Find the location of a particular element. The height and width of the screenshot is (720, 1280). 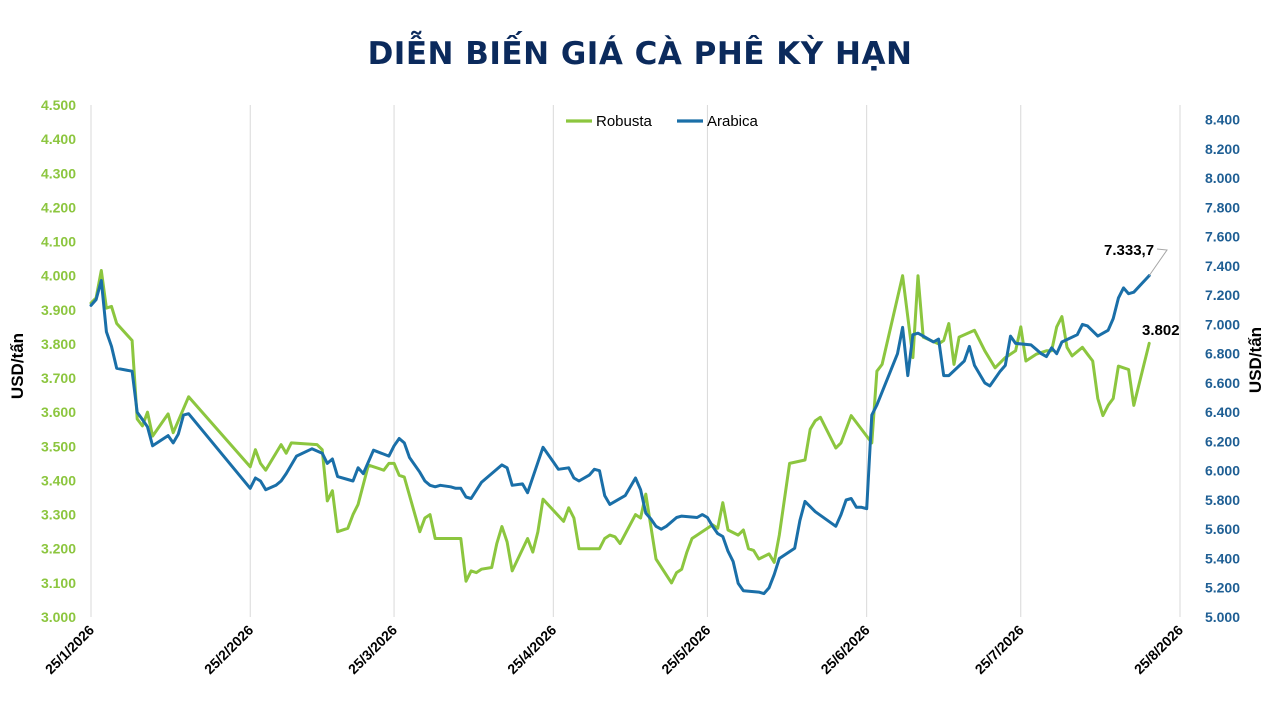

left-tick-label: 4.200 is located at coordinates (58, 207).